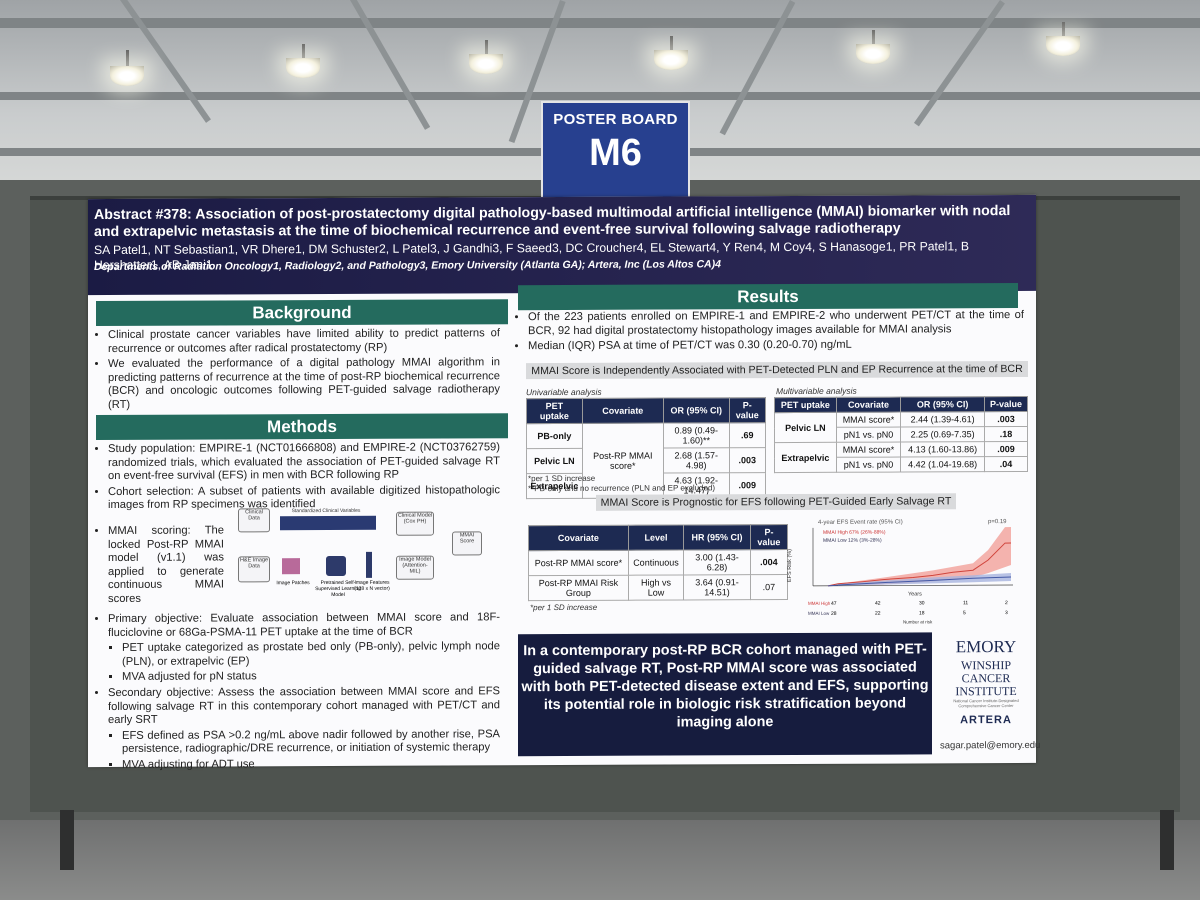 This screenshot has height=900, width=1200. What do you see at coordinates (986, 647) in the screenshot?
I see `emory-wordmark: EMORY` at bounding box center [986, 647].